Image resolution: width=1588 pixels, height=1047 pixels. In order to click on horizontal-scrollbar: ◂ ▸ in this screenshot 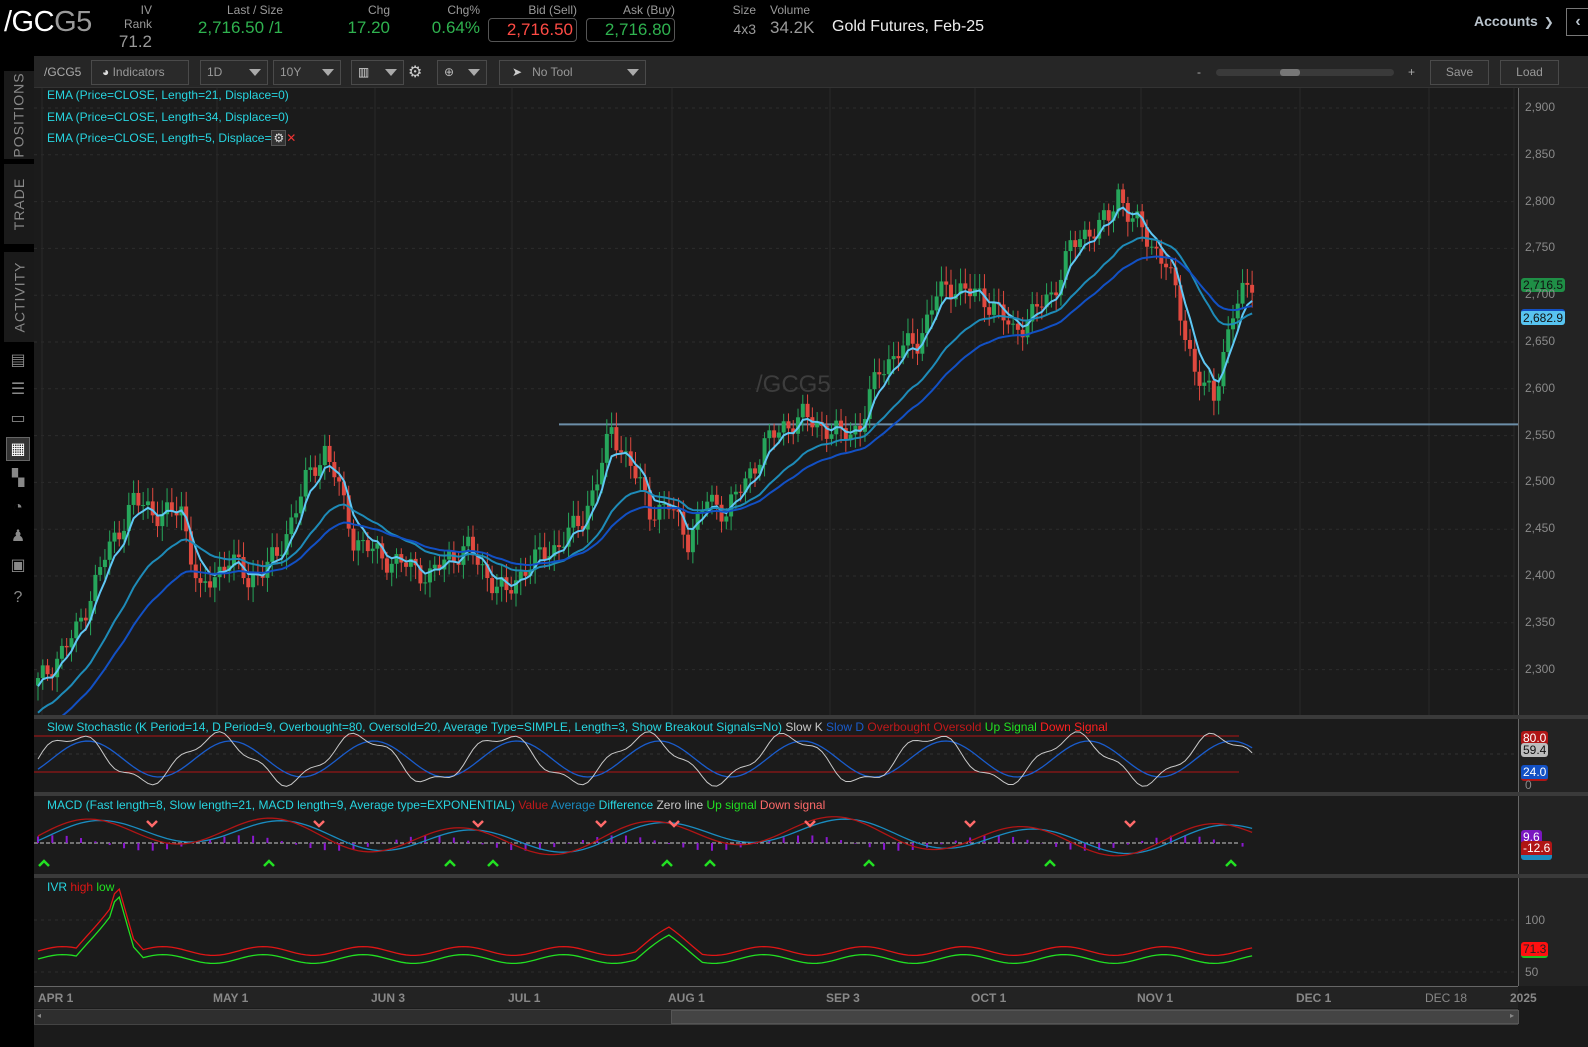, I will do `click(776, 1017)`.